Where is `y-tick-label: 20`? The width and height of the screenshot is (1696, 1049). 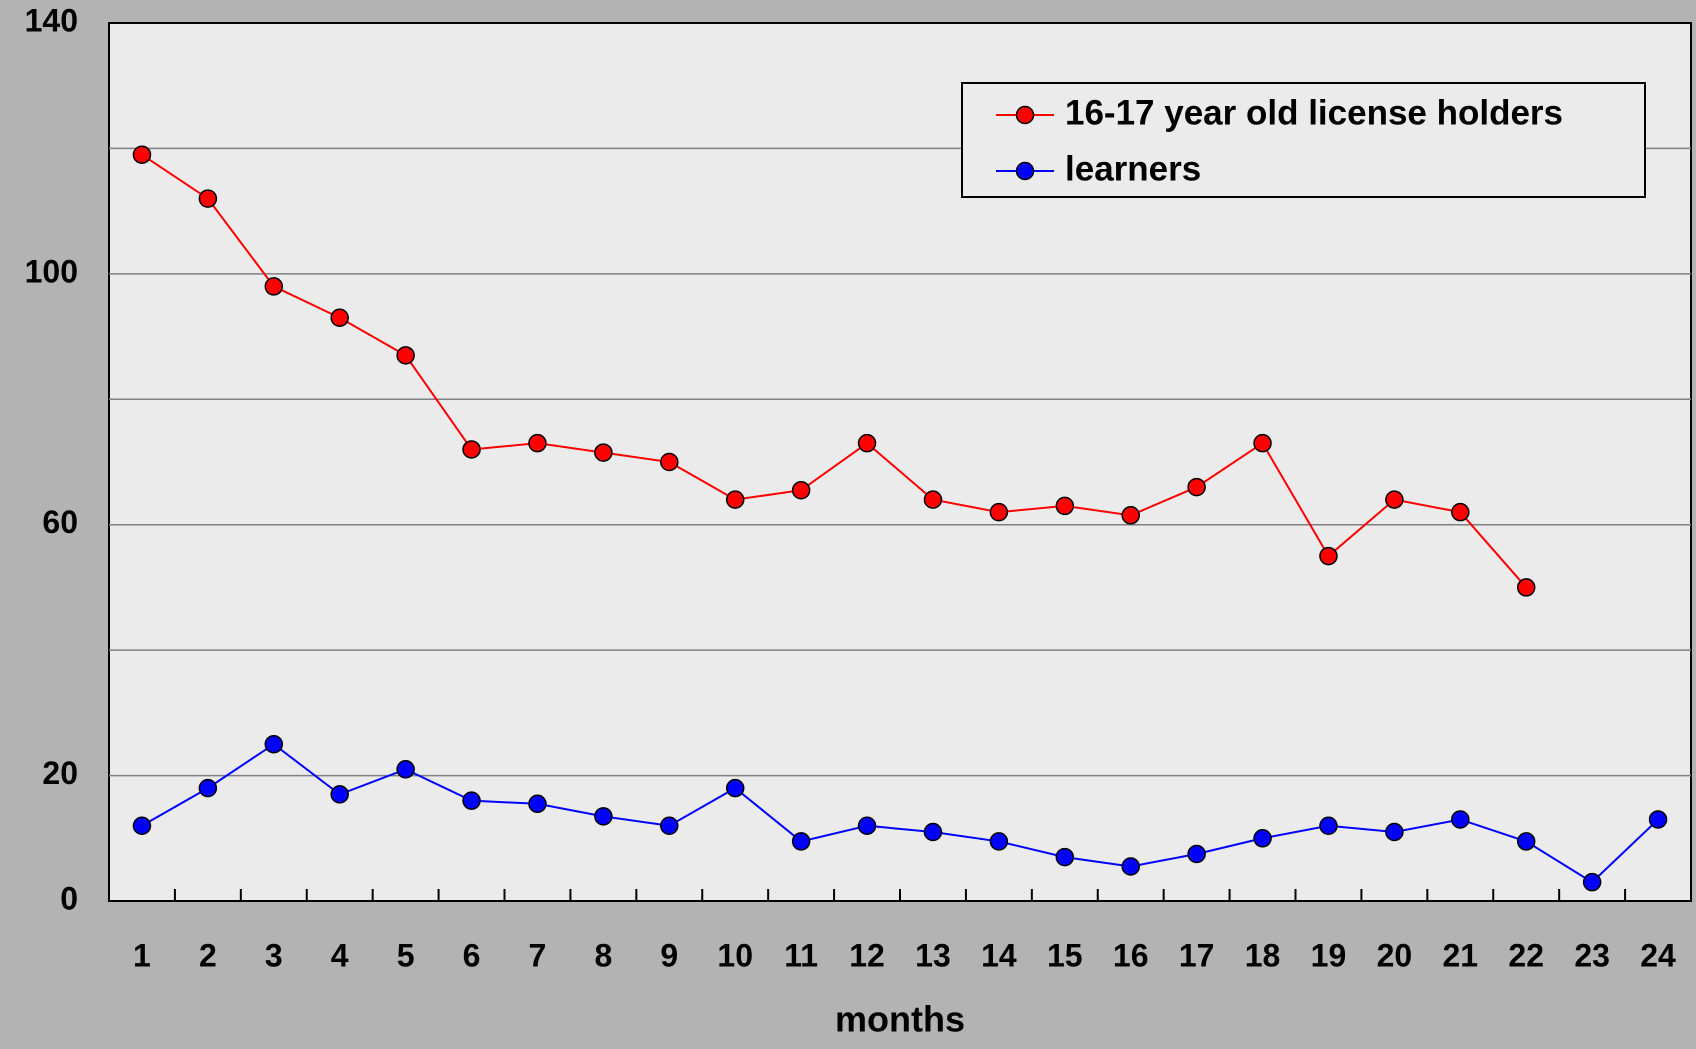 y-tick-label: 20 is located at coordinates (60, 773).